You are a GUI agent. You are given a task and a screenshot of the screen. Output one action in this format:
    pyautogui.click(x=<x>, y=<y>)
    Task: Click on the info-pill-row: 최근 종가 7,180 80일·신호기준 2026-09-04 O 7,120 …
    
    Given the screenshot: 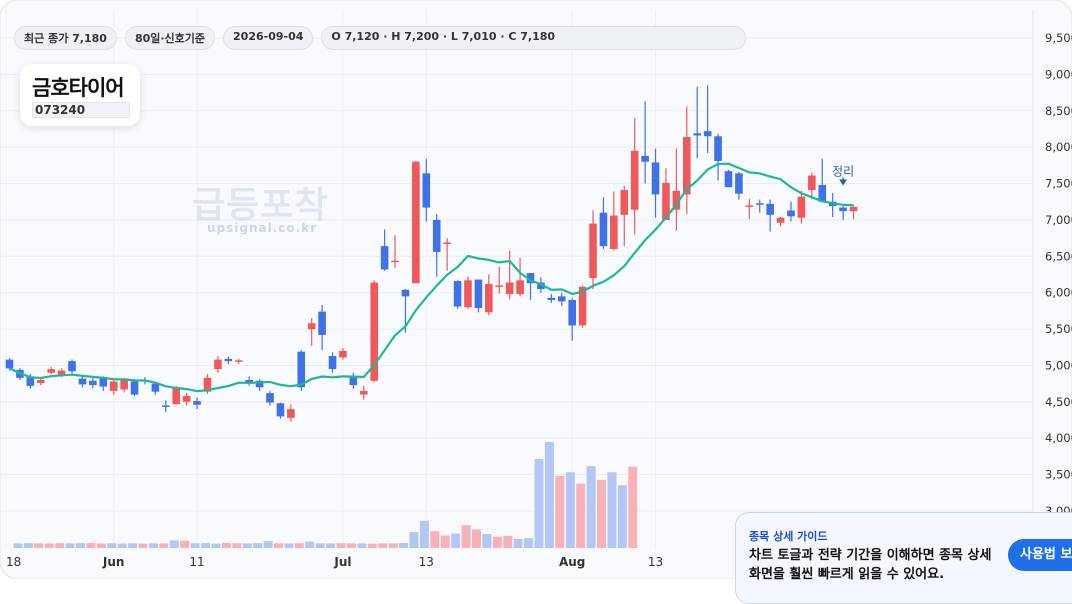 What is the action you would take?
    pyautogui.click(x=380, y=38)
    